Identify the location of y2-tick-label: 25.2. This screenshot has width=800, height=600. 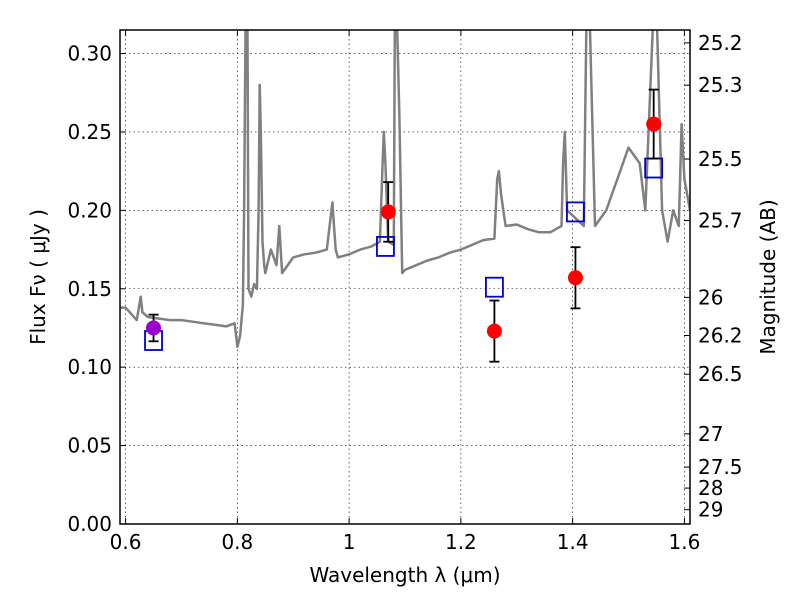
(720, 43).